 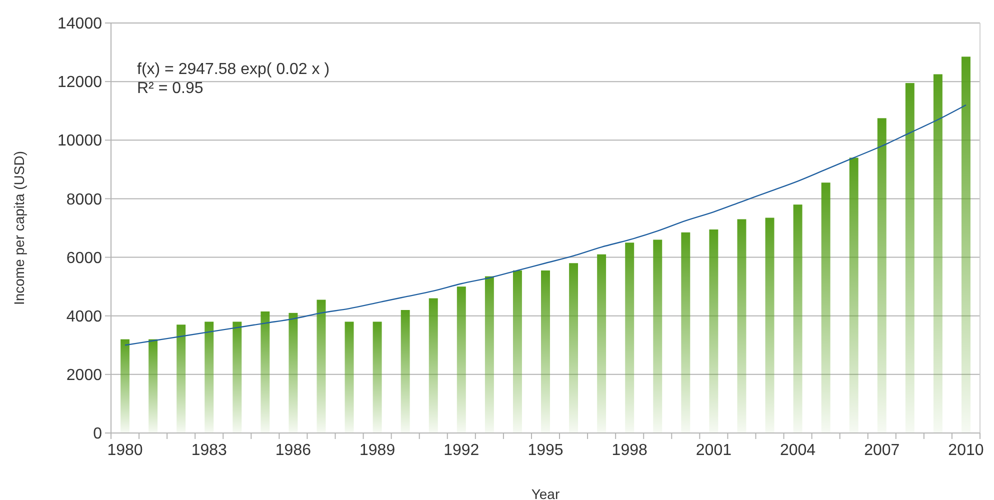 I want to click on y-tick-label: 10000, so click(x=80, y=141).